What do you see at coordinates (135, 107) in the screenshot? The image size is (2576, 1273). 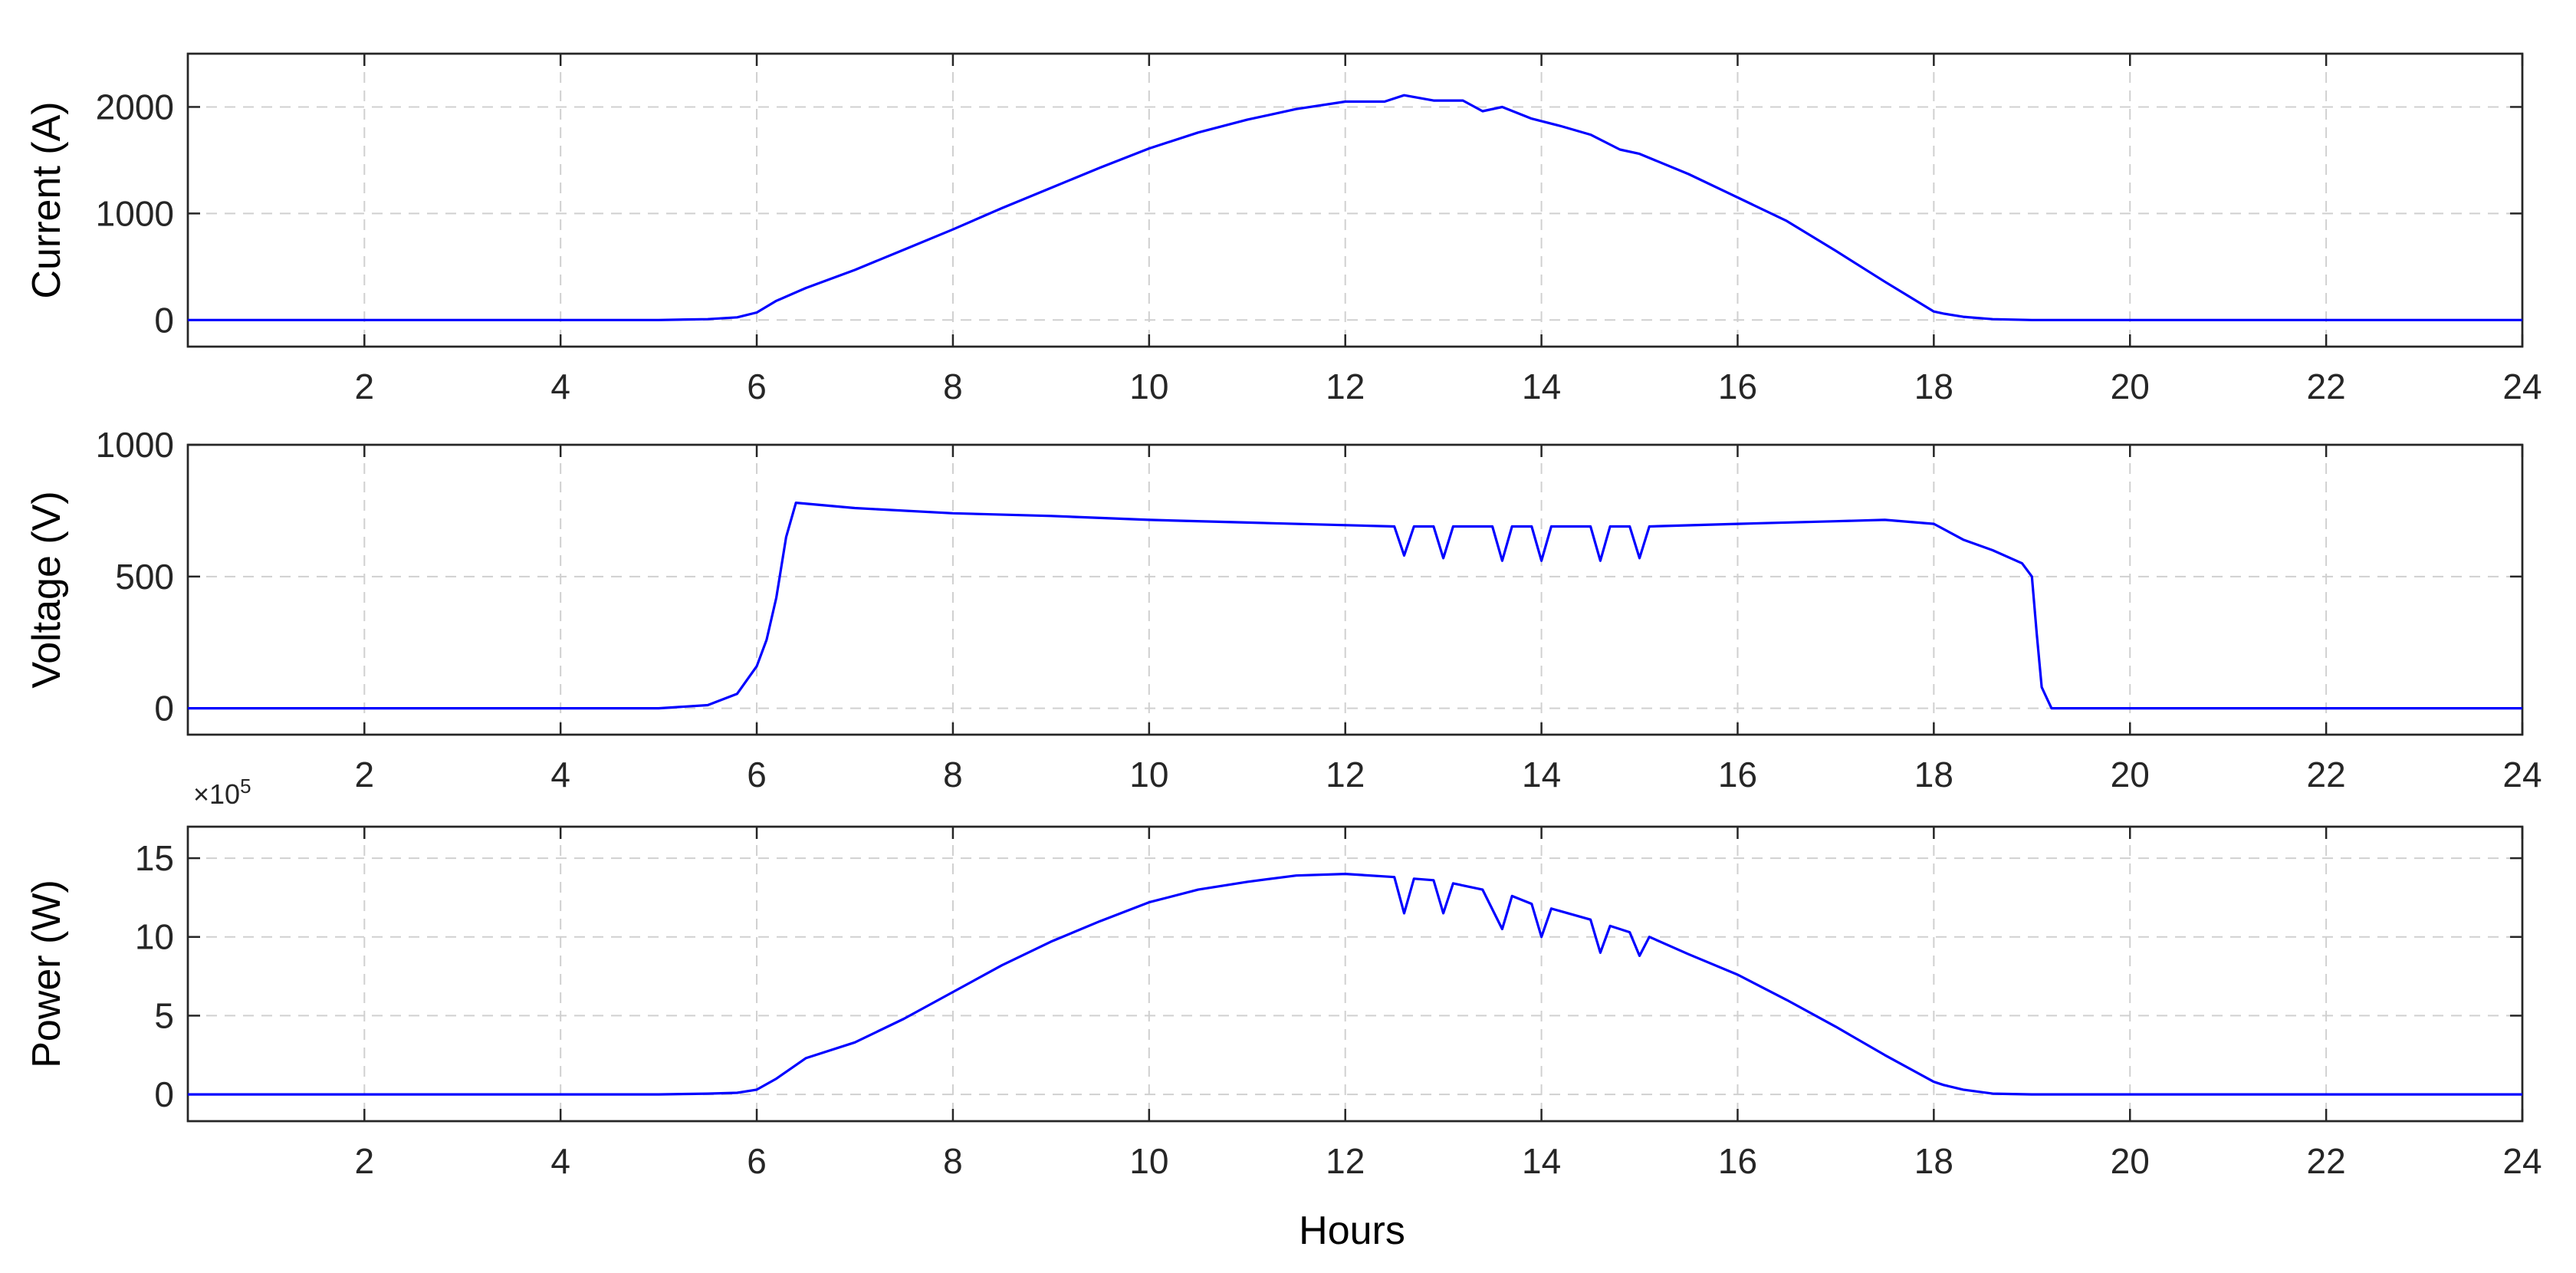 I see `current-ytick-label: 2000` at bounding box center [135, 107].